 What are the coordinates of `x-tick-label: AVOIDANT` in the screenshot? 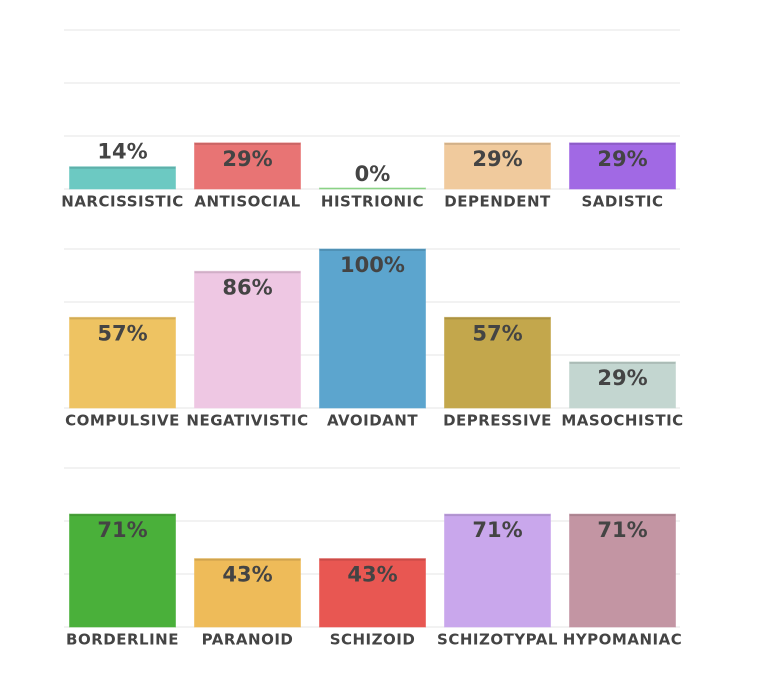 It's located at (372, 421).